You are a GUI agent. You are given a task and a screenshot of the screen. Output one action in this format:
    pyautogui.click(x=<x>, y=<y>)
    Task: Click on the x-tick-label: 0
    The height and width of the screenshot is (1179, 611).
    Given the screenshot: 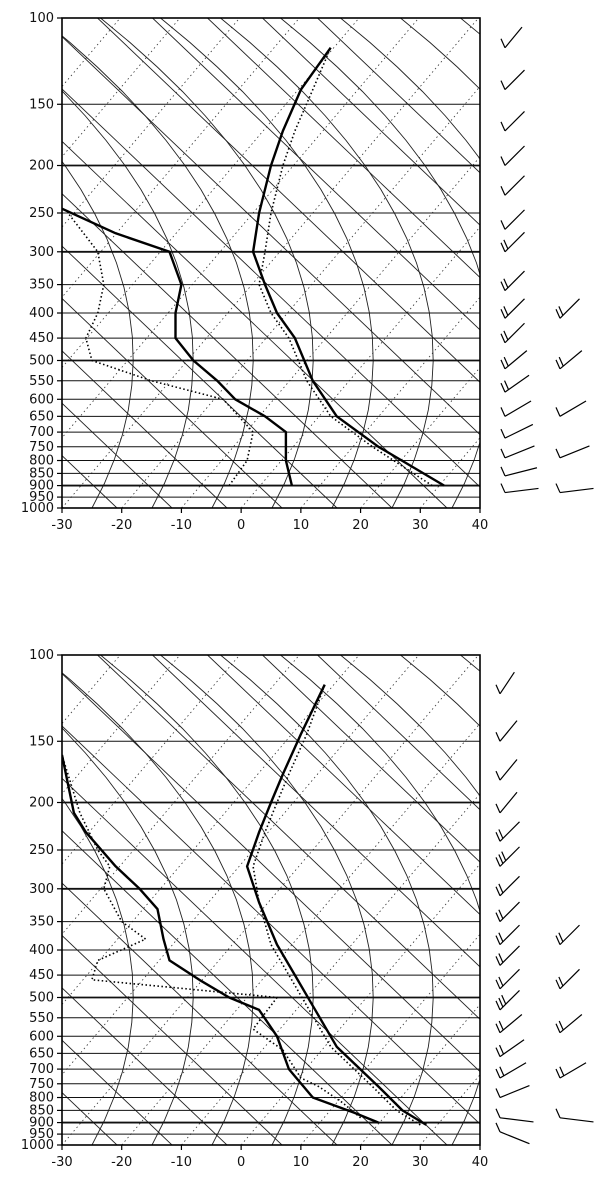 What is the action you would take?
    pyautogui.click(x=241, y=1162)
    